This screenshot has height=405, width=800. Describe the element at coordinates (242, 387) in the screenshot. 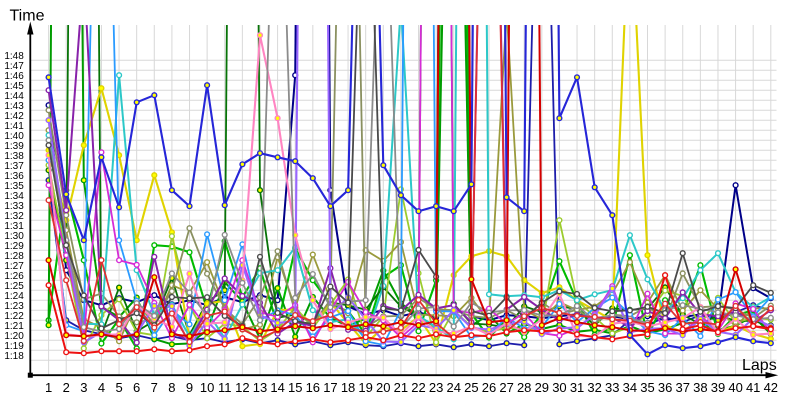

I see `svg-text: 12` at that location.